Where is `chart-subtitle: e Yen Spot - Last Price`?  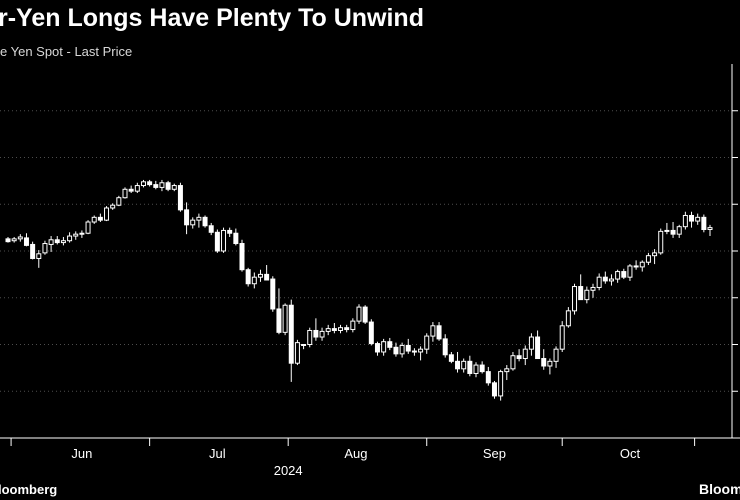 chart-subtitle: e Yen Spot - Last Price is located at coordinates (66, 51).